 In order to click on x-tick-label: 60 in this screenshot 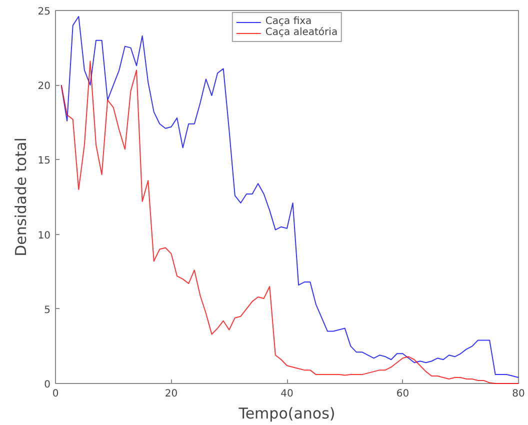, I will do `click(403, 394)`.